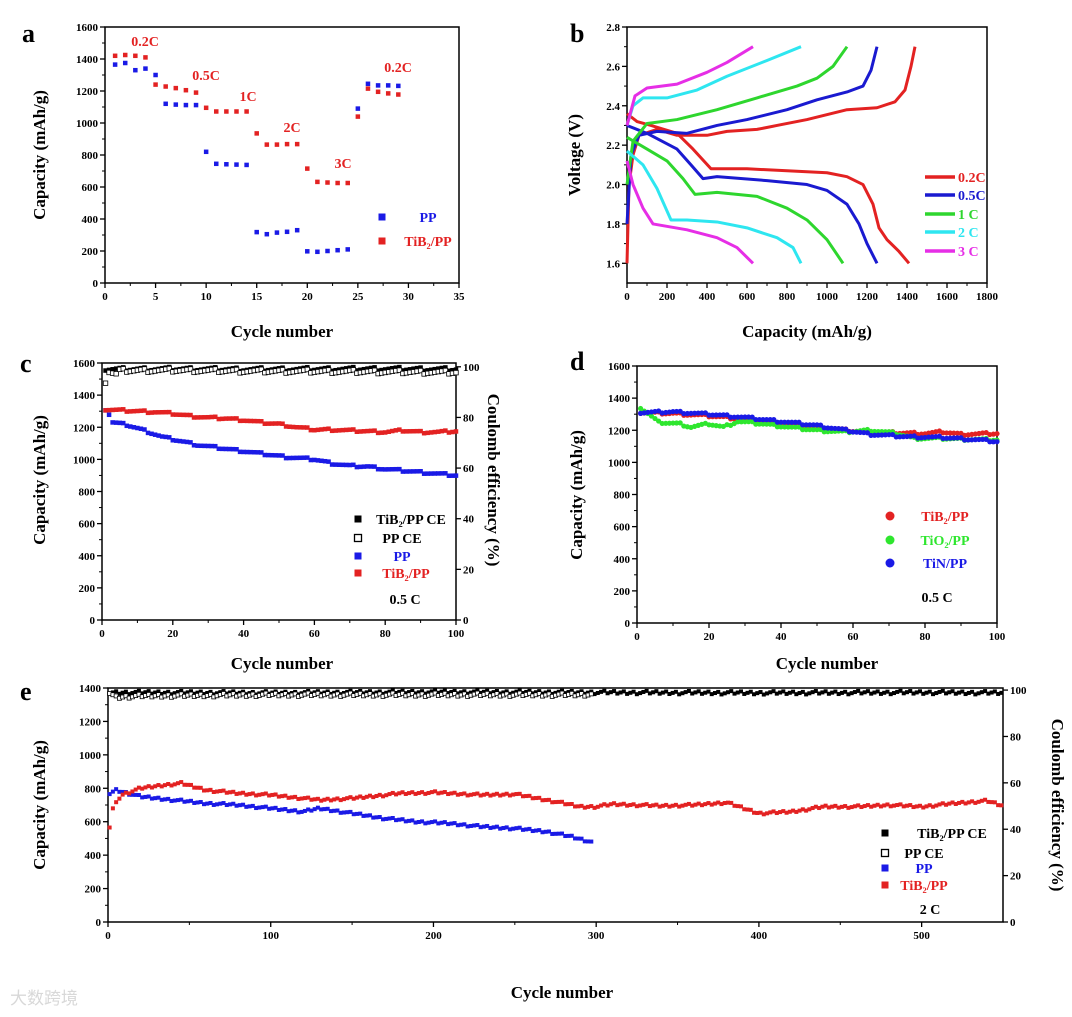 Image resolution: width=1072 pixels, height=1017 pixels. Describe the element at coordinates (247, 97) in the screenshot. I see `rate-annotation: 1C` at that location.